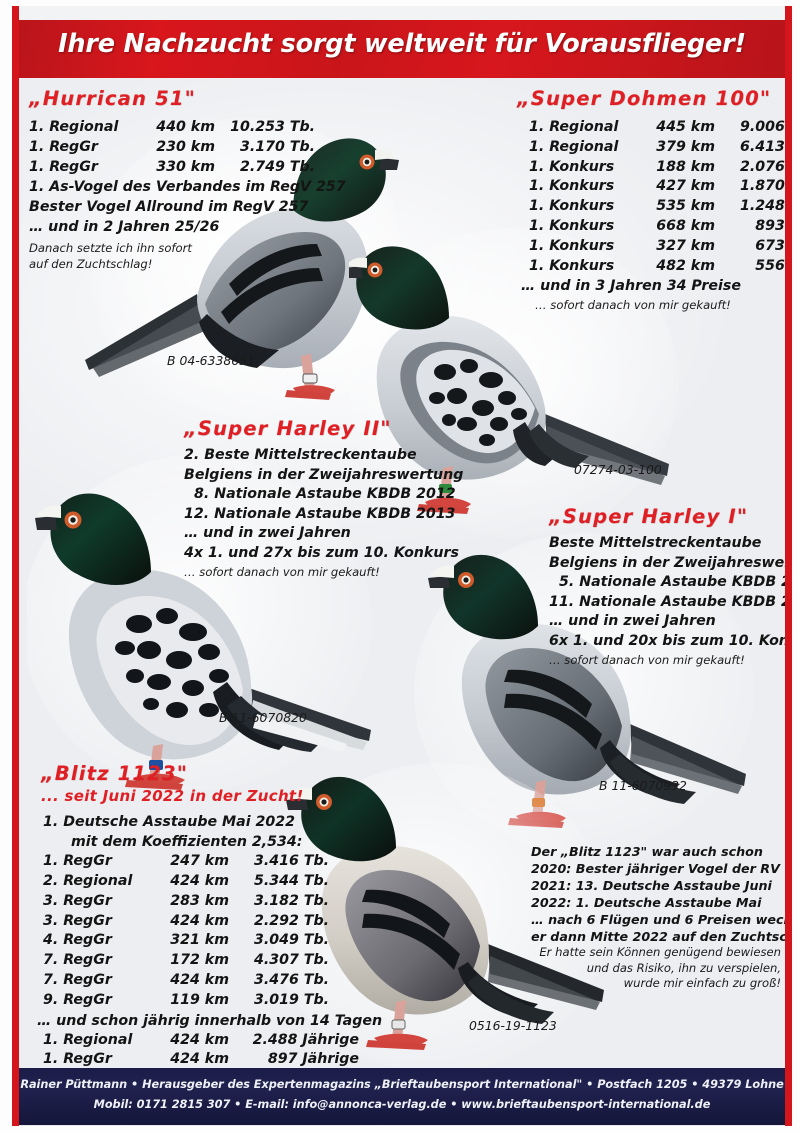  What do you see at coordinates (263, 717) in the screenshot?
I see `ring-number-harley2: B 11-6070820` at bounding box center [263, 717].